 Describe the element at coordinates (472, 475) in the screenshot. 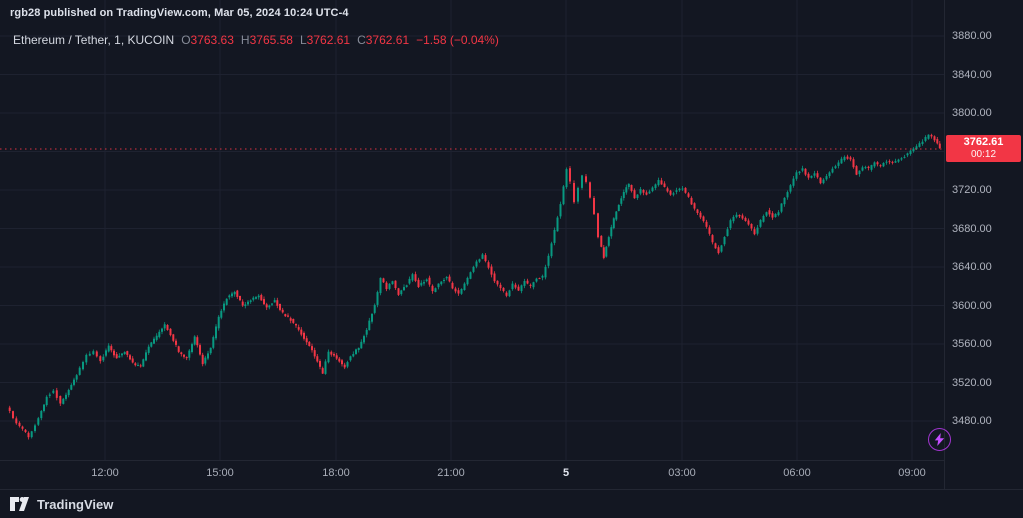

I see `time-axis: 12:00 15:00 18:00 21:00 5 03:00 06:00 09:00` at that location.